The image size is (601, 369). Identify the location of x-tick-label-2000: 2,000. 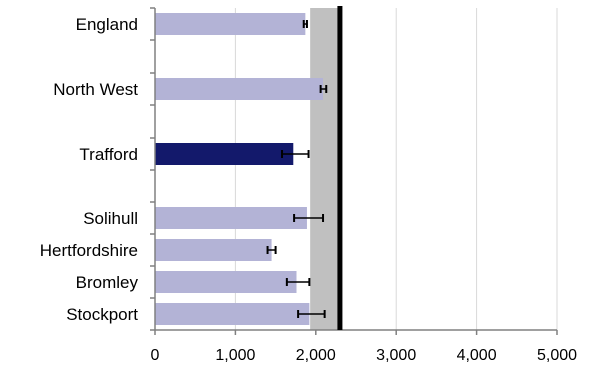
(316, 355).